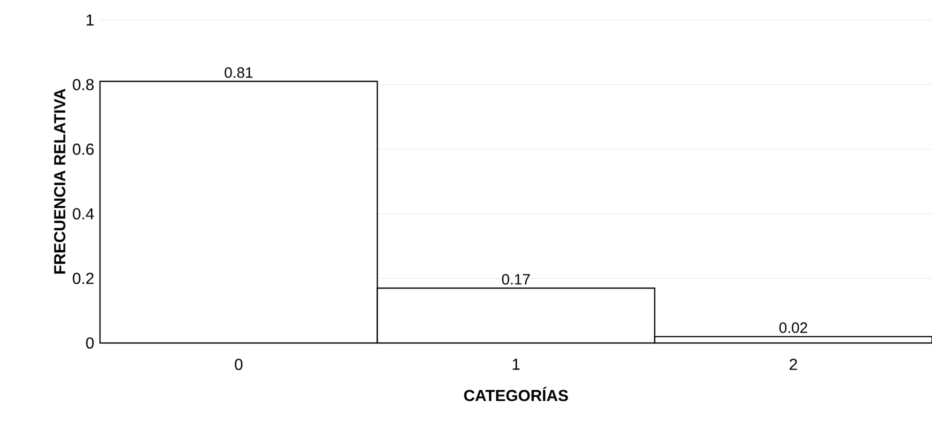 This screenshot has height=433, width=932. Describe the element at coordinates (238, 364) in the screenshot. I see `x-tick-label: 0` at that location.